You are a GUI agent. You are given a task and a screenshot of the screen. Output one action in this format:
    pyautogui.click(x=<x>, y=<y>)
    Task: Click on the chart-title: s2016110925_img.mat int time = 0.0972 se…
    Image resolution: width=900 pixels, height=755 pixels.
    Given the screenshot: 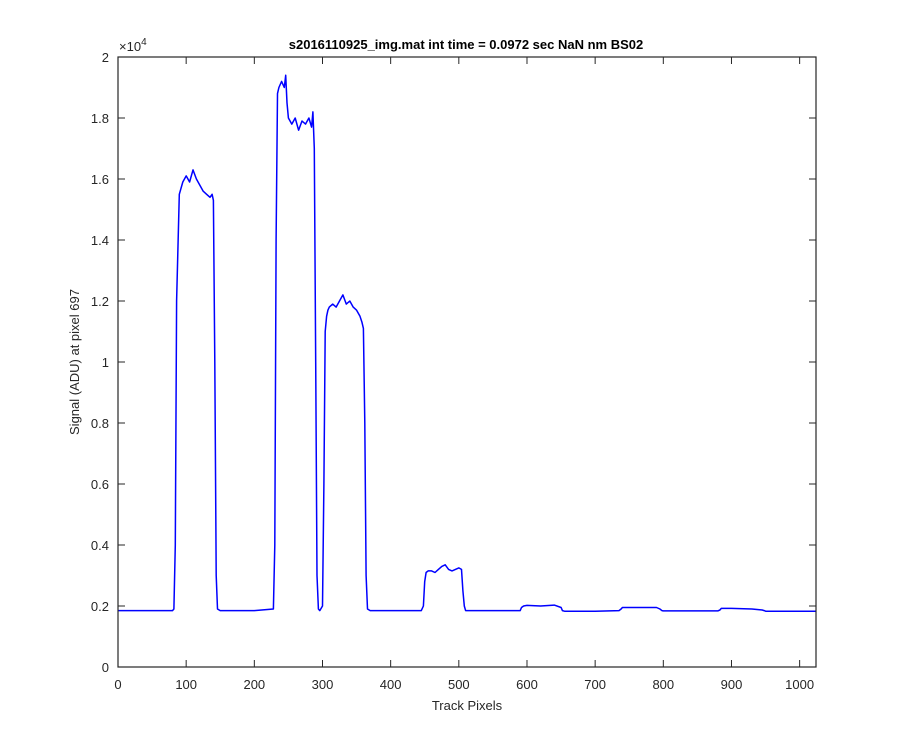 What is the action you would take?
    pyautogui.click(x=466, y=44)
    